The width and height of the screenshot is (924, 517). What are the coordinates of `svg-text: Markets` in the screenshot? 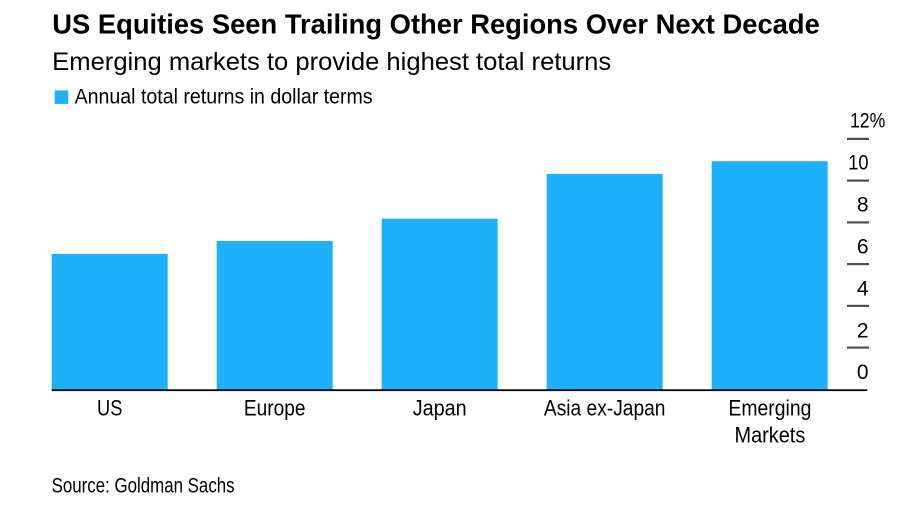 It's located at (770, 434).